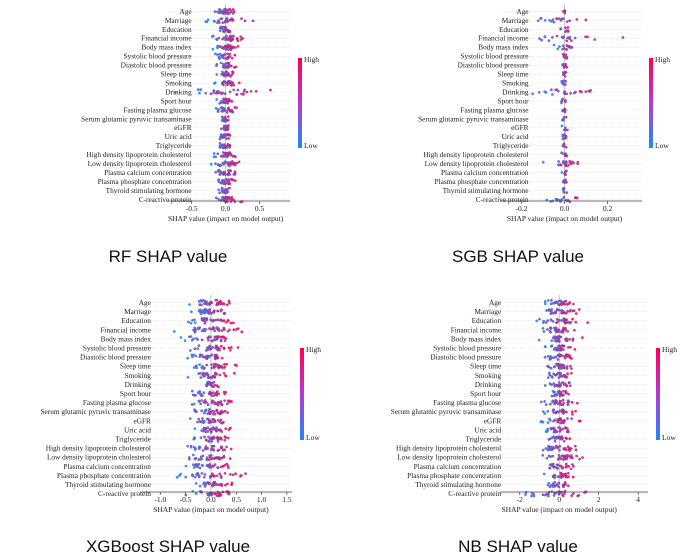 The width and height of the screenshot is (685, 556). What do you see at coordinates (662, 59) in the screenshot?
I see `sgb-colorbar-high-label: High` at bounding box center [662, 59].